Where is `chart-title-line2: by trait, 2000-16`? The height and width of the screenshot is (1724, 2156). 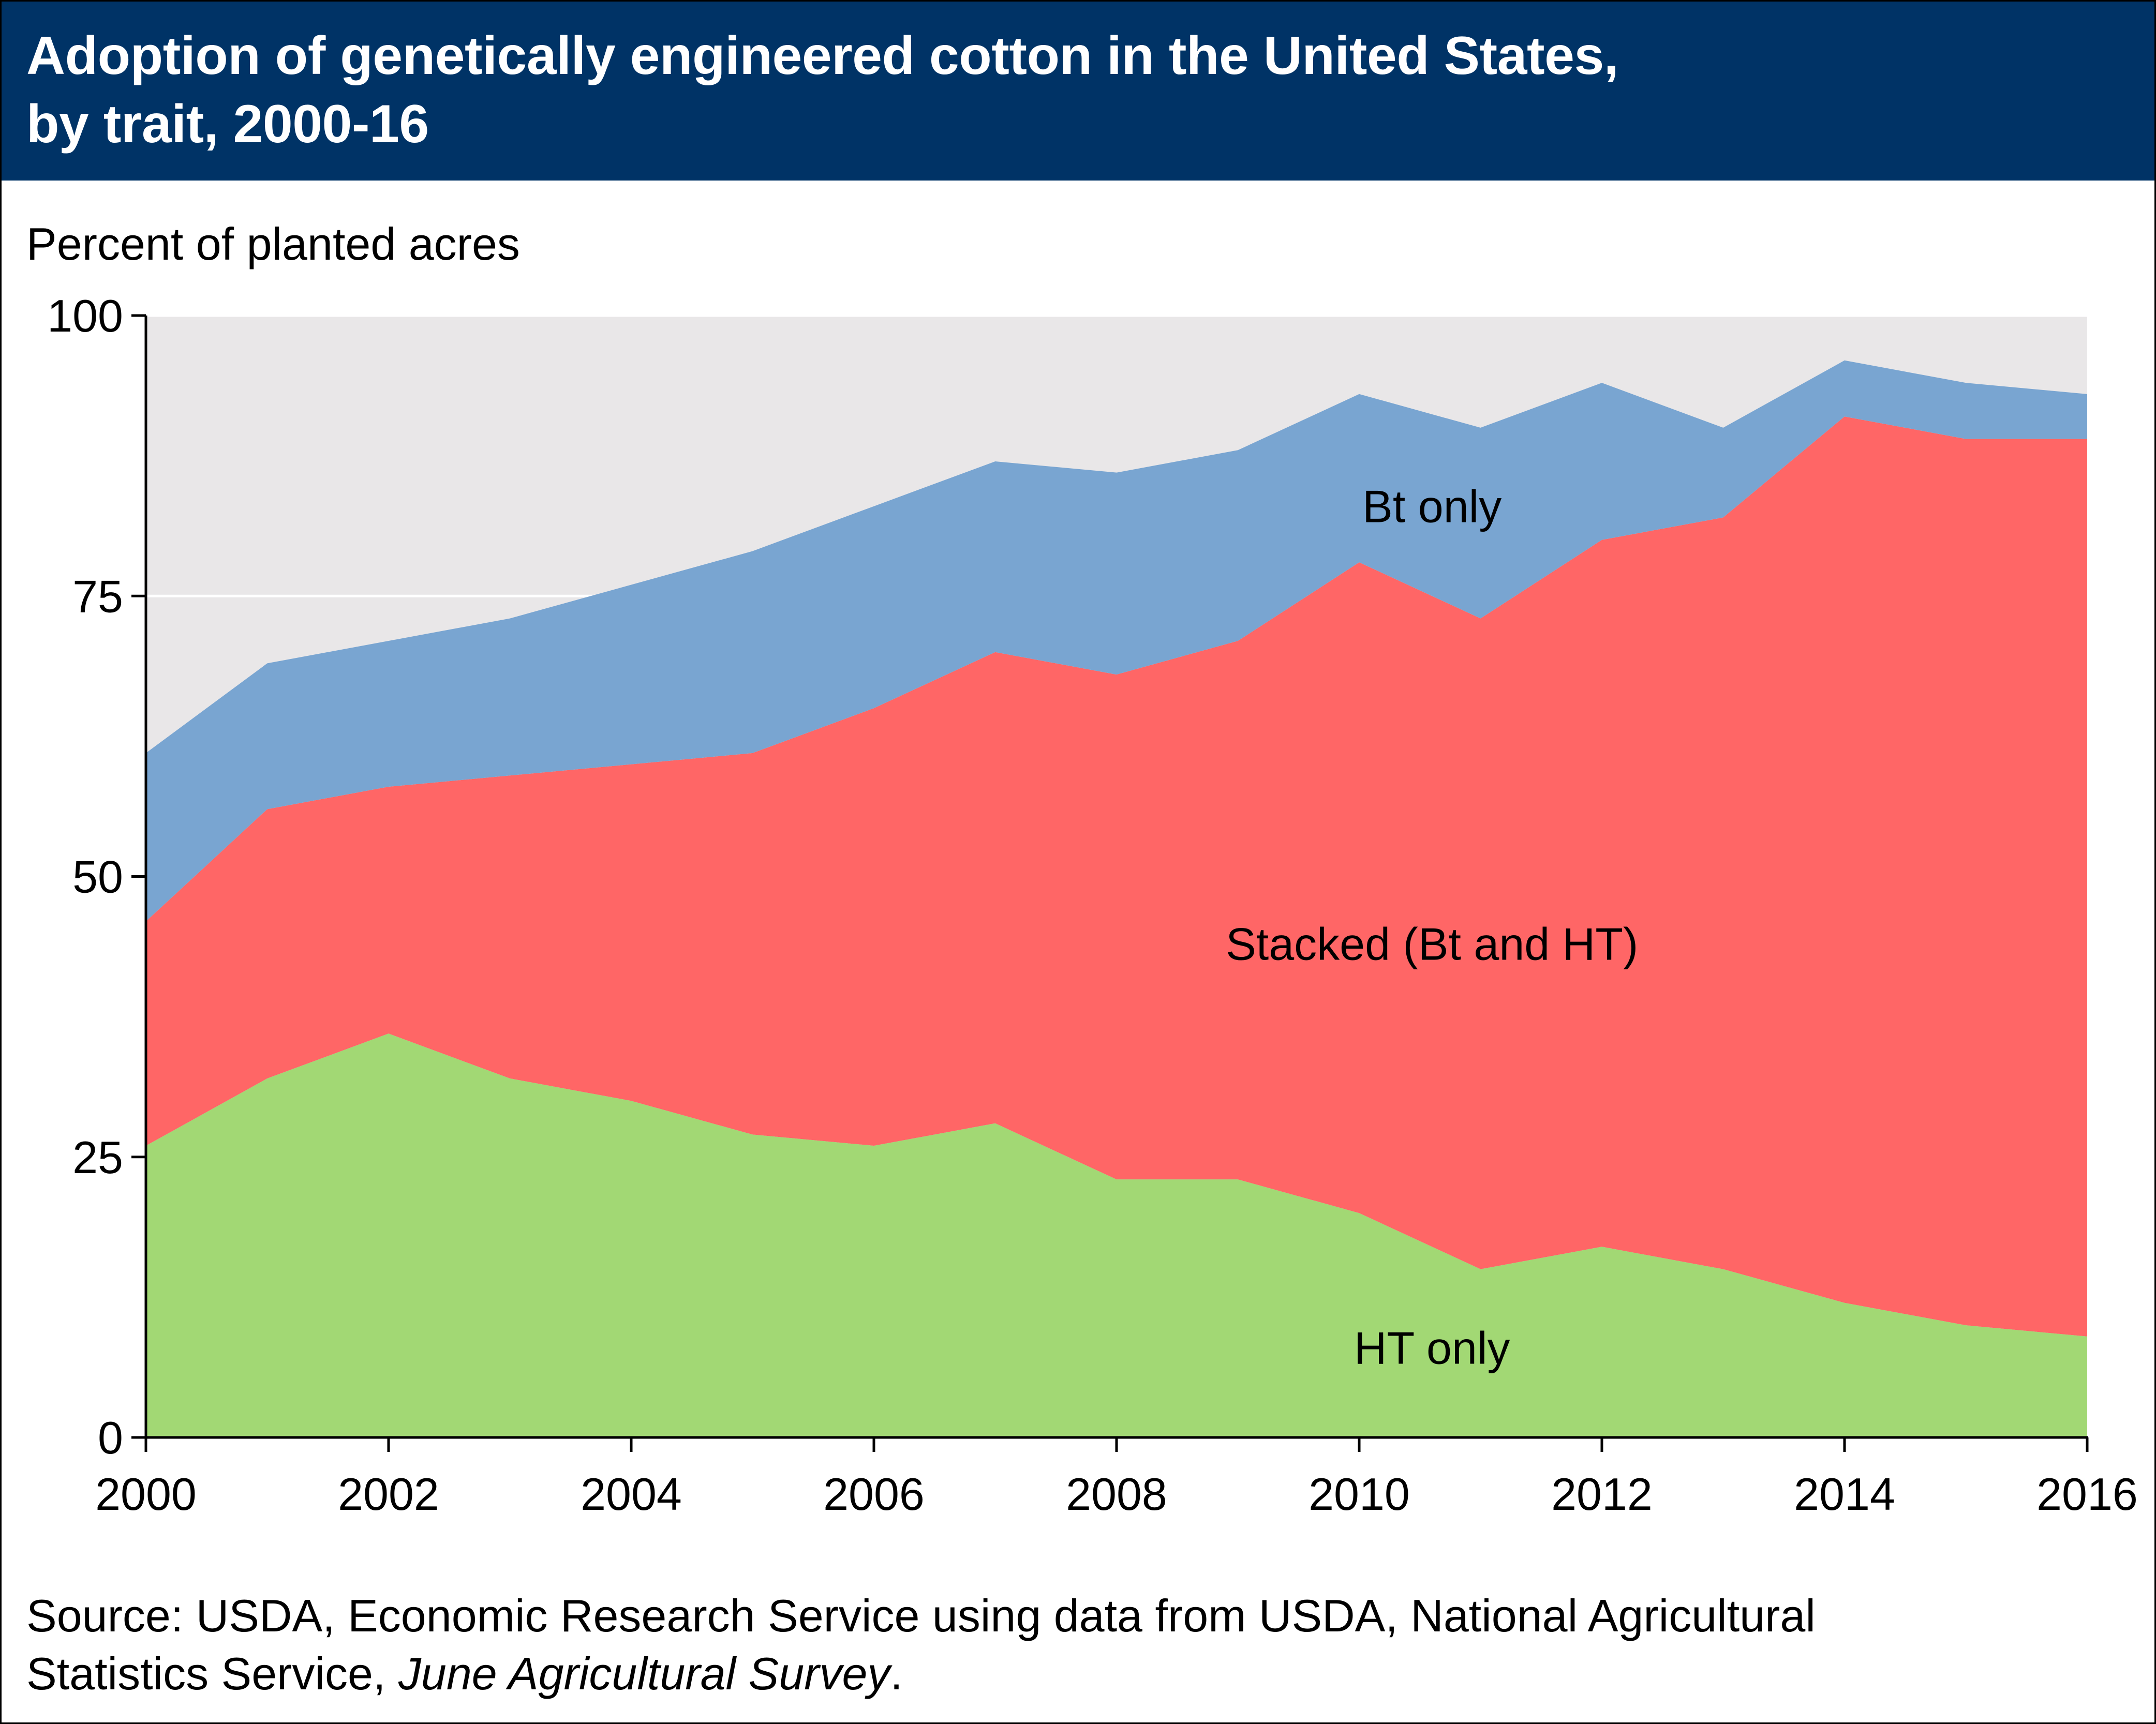
chart-title-line2: by trait, 2000-16 is located at coordinates (227, 124).